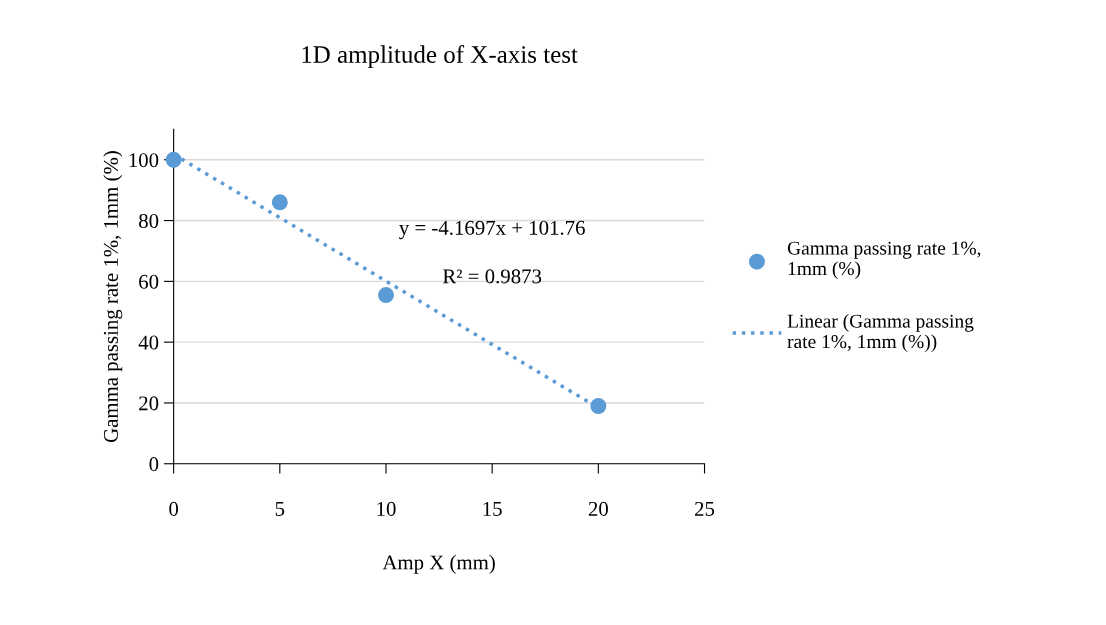 This screenshot has width=1106, height=625. What do you see at coordinates (280, 509) in the screenshot?
I see `x-tick-label: 5` at bounding box center [280, 509].